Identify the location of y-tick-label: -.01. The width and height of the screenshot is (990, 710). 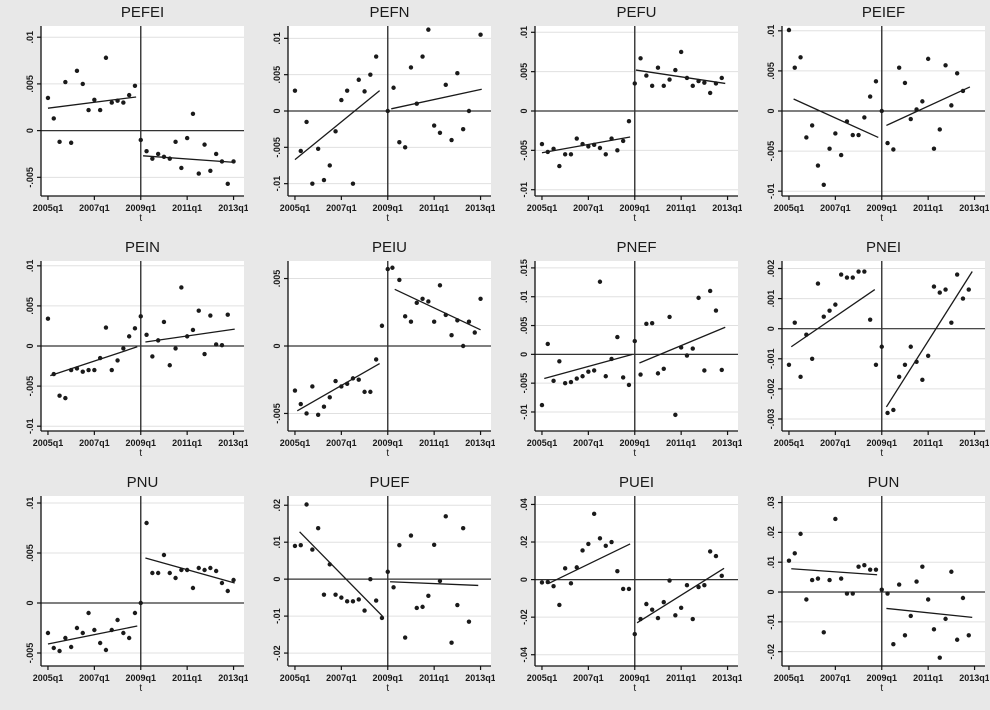
(277, 184).